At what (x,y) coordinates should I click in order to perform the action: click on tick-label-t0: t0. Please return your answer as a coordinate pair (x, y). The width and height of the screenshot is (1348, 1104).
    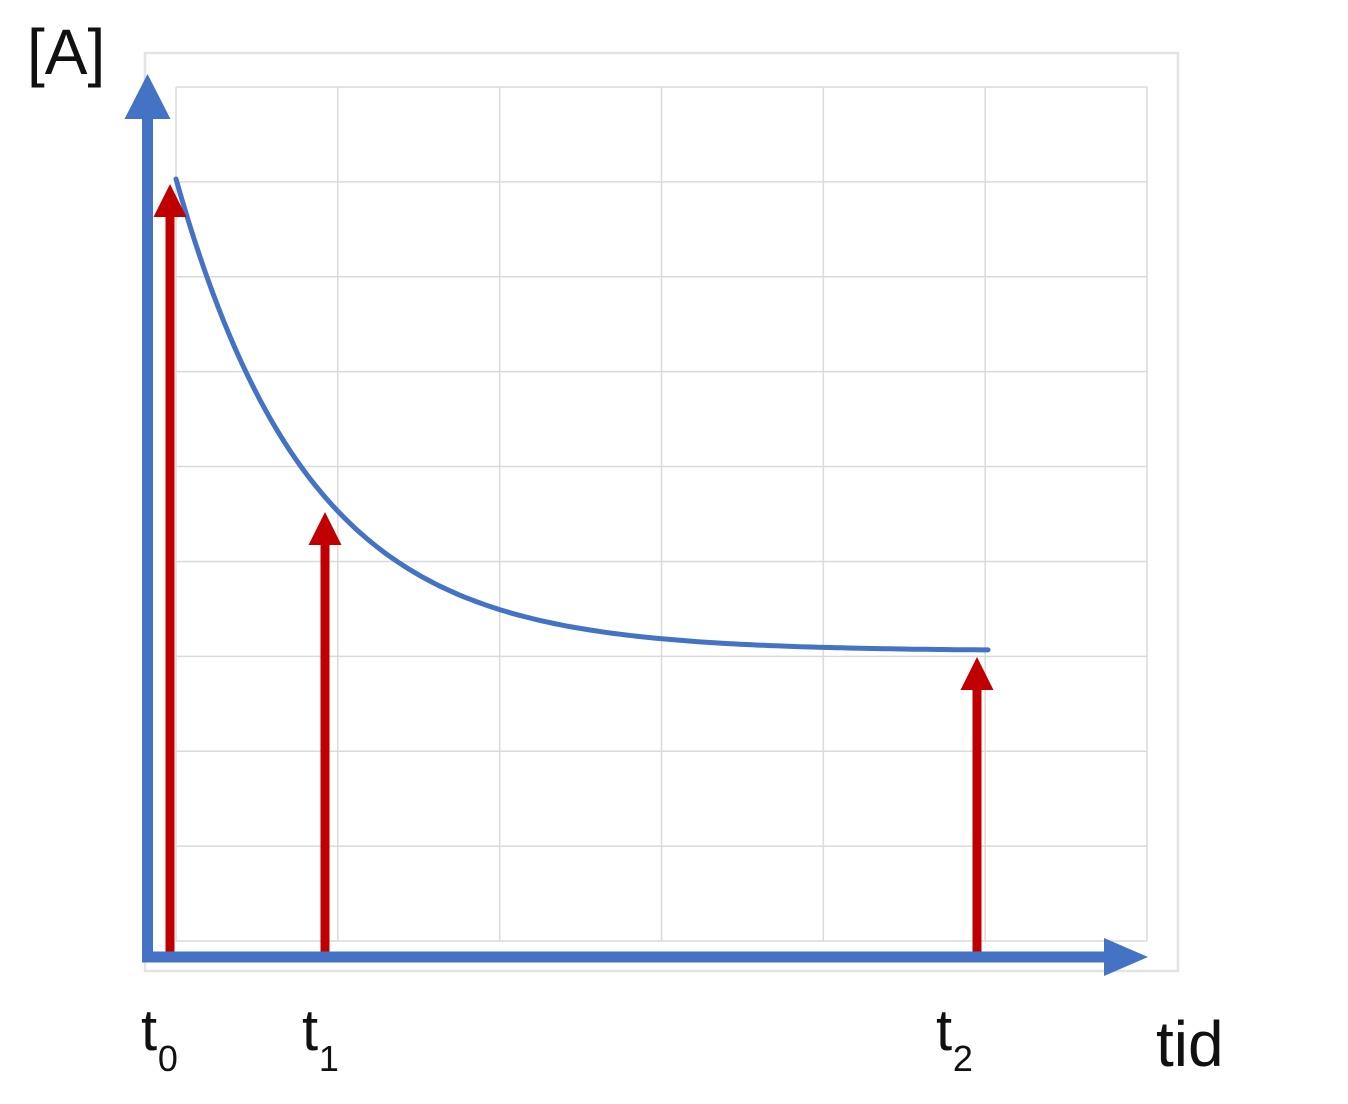
    Looking at the image, I should click on (159, 1039).